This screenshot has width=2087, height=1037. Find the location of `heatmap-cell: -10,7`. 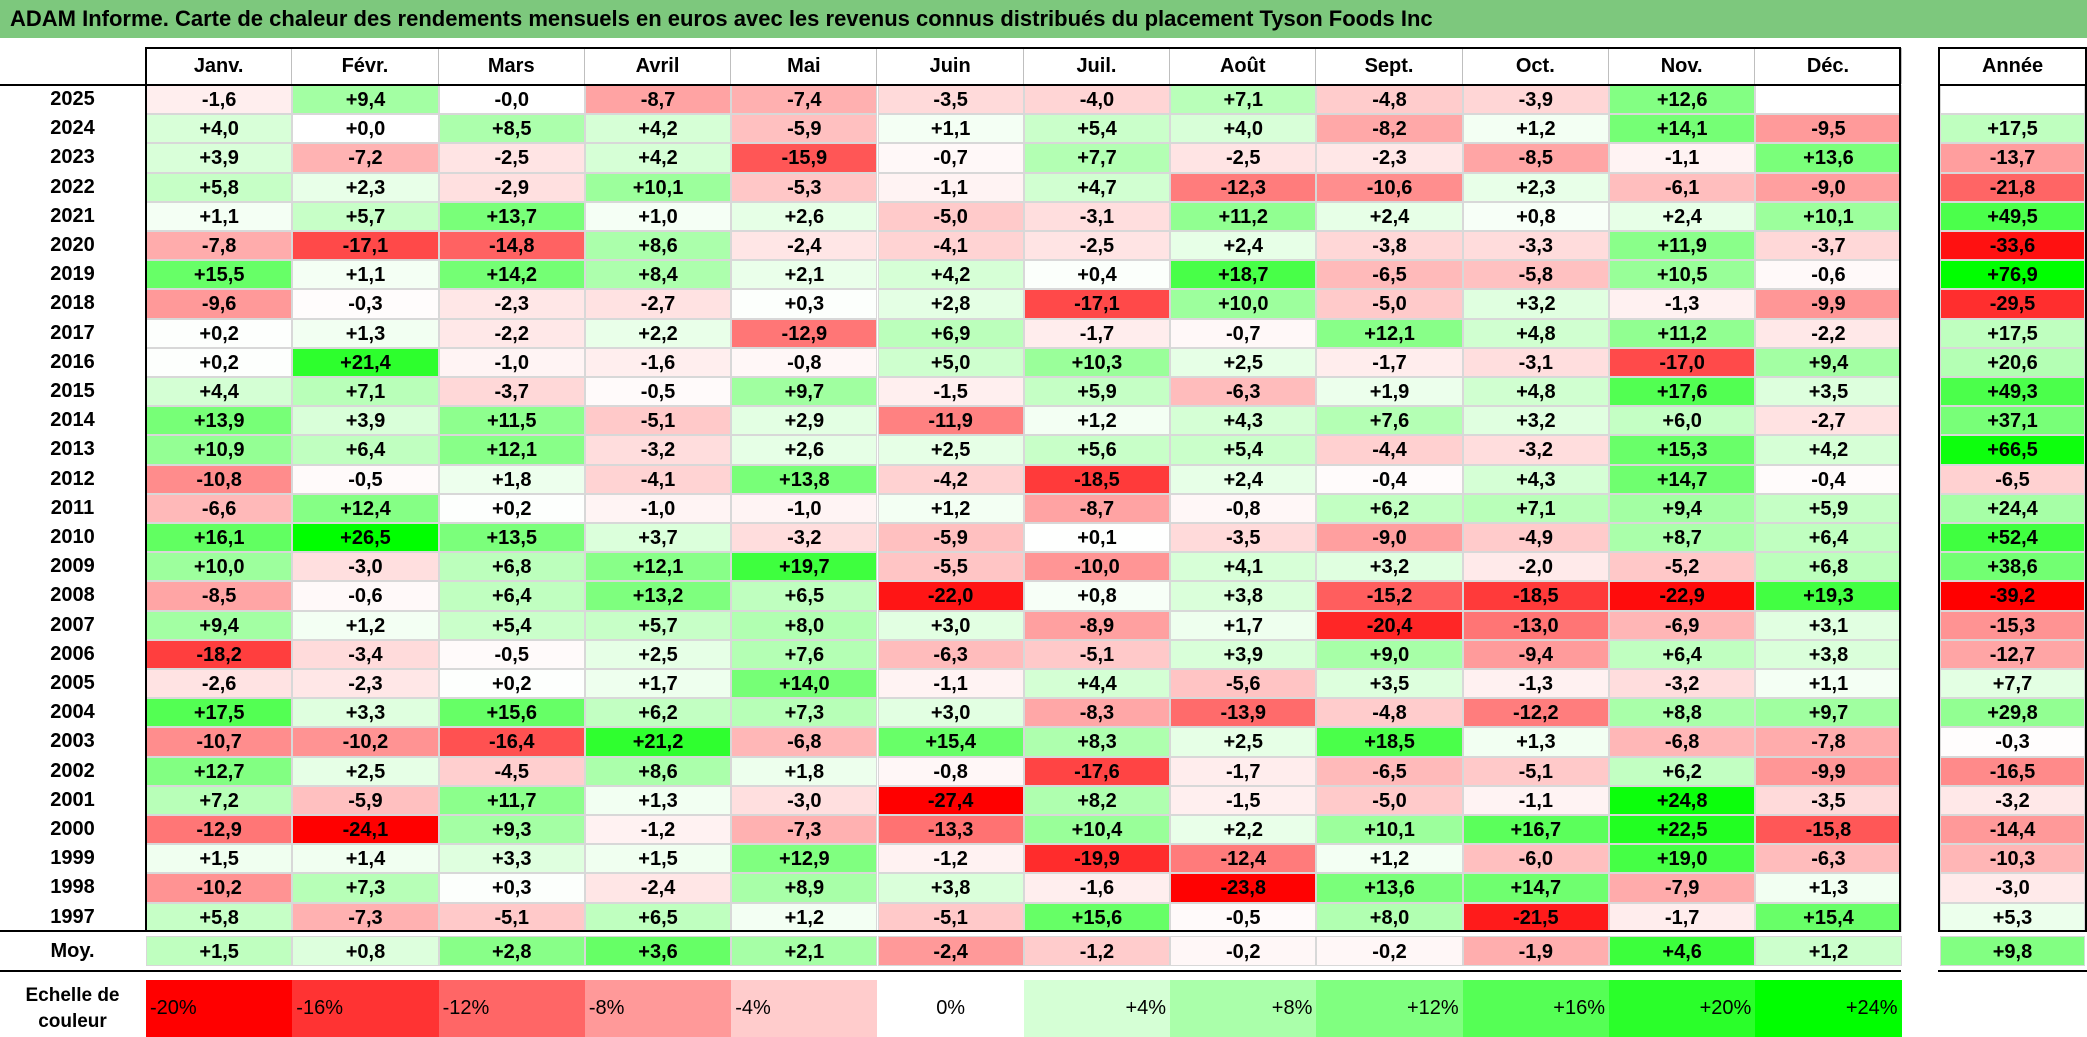

heatmap-cell: -10,7 is located at coordinates (219, 742).